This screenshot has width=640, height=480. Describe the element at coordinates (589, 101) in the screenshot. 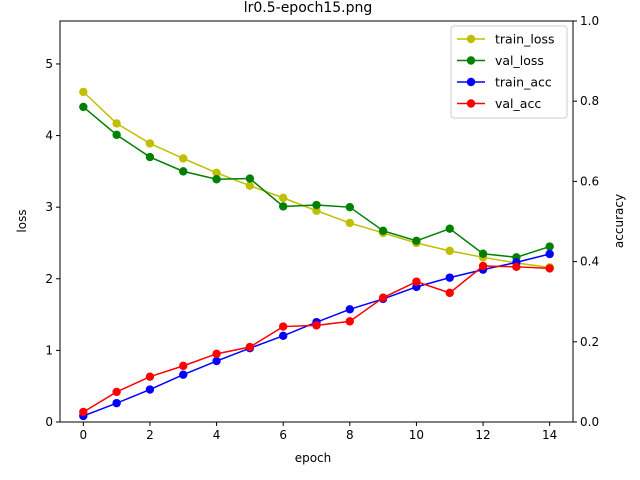

I see `y2-tick-label: 0.8` at that location.